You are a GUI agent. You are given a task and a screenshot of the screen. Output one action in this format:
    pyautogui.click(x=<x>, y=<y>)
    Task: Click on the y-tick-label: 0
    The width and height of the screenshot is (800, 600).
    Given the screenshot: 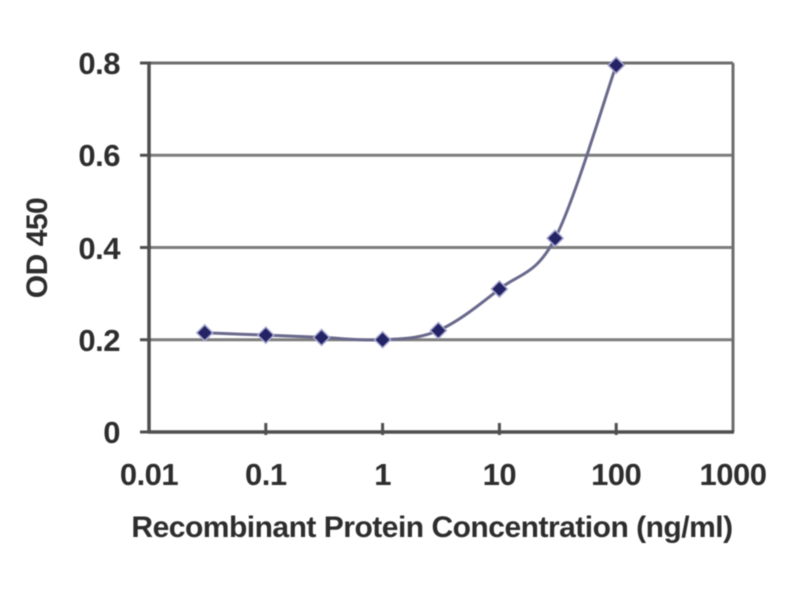 What is the action you would take?
    pyautogui.click(x=111, y=432)
    